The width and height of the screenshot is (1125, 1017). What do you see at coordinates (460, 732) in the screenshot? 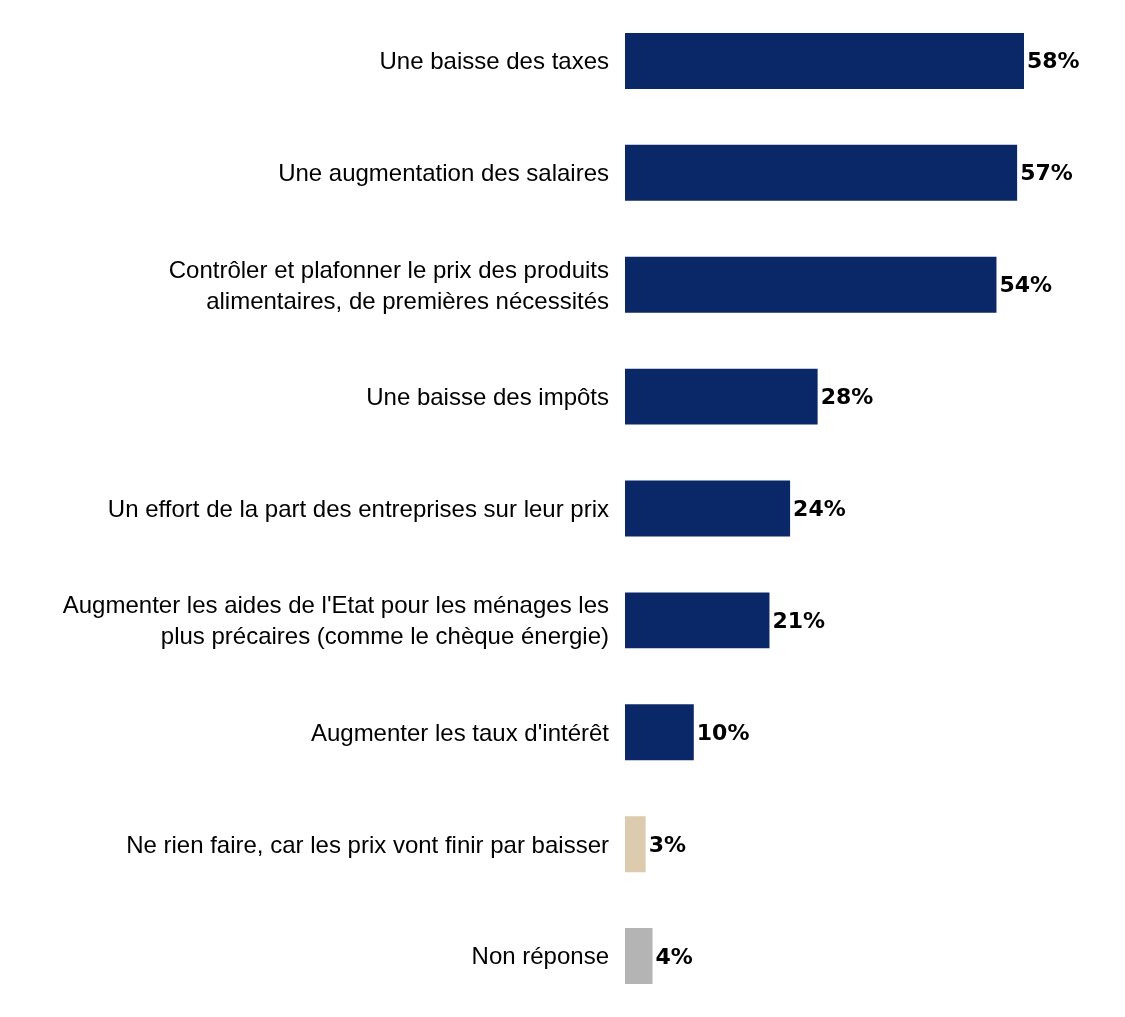
I see `y-tick-label: Augmenter les taux d'intérêt` at bounding box center [460, 732].